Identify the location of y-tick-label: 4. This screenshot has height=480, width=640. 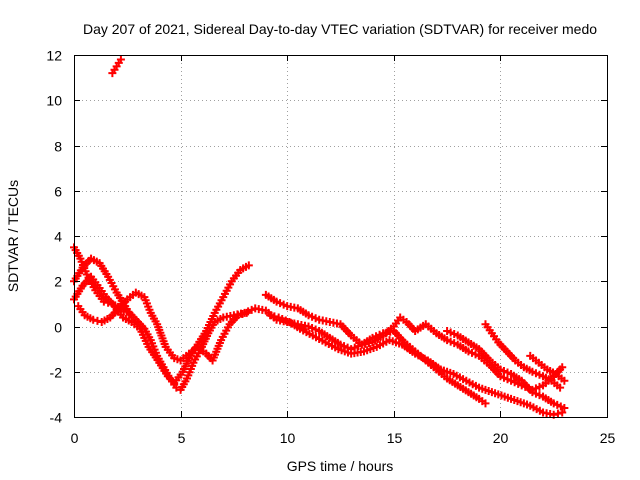
(58, 237).